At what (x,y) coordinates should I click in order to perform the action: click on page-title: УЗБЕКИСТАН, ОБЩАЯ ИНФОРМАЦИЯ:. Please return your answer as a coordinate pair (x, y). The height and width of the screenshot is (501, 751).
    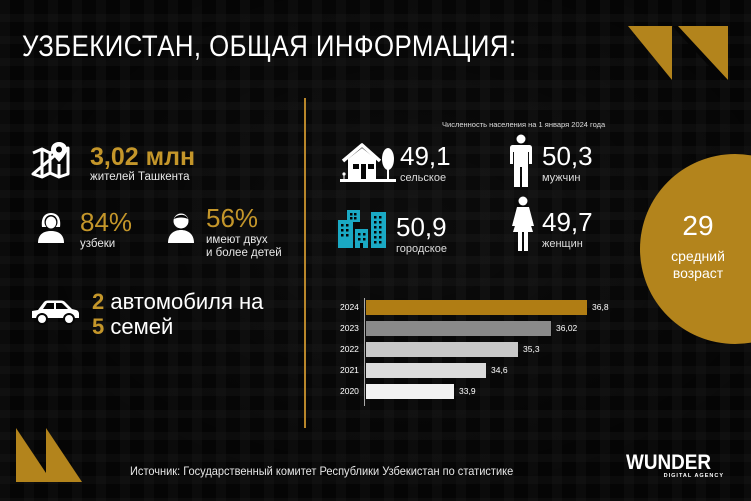
    Looking at the image, I should click on (269, 46).